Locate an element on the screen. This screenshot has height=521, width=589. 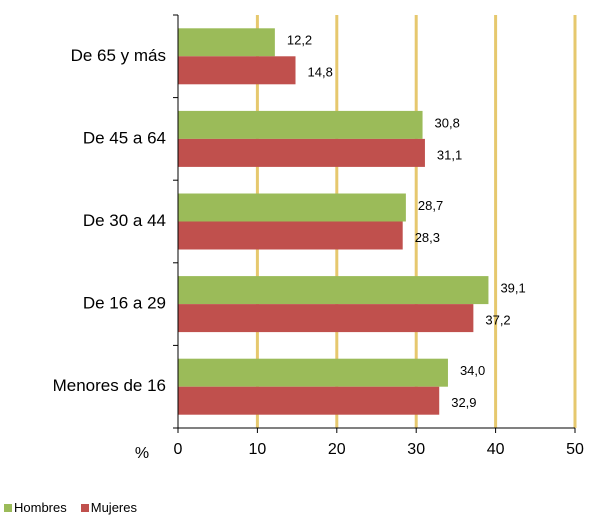
x-tick-label: 40 is located at coordinates (496, 449).